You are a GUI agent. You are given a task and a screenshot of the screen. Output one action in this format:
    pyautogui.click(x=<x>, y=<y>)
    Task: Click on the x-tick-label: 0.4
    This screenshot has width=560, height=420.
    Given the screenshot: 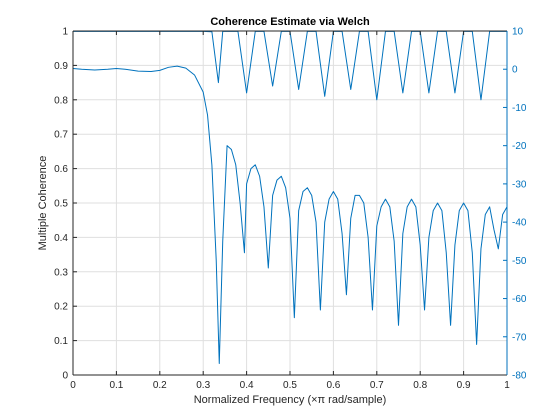 What is the action you would take?
    pyautogui.click(x=247, y=385)
    